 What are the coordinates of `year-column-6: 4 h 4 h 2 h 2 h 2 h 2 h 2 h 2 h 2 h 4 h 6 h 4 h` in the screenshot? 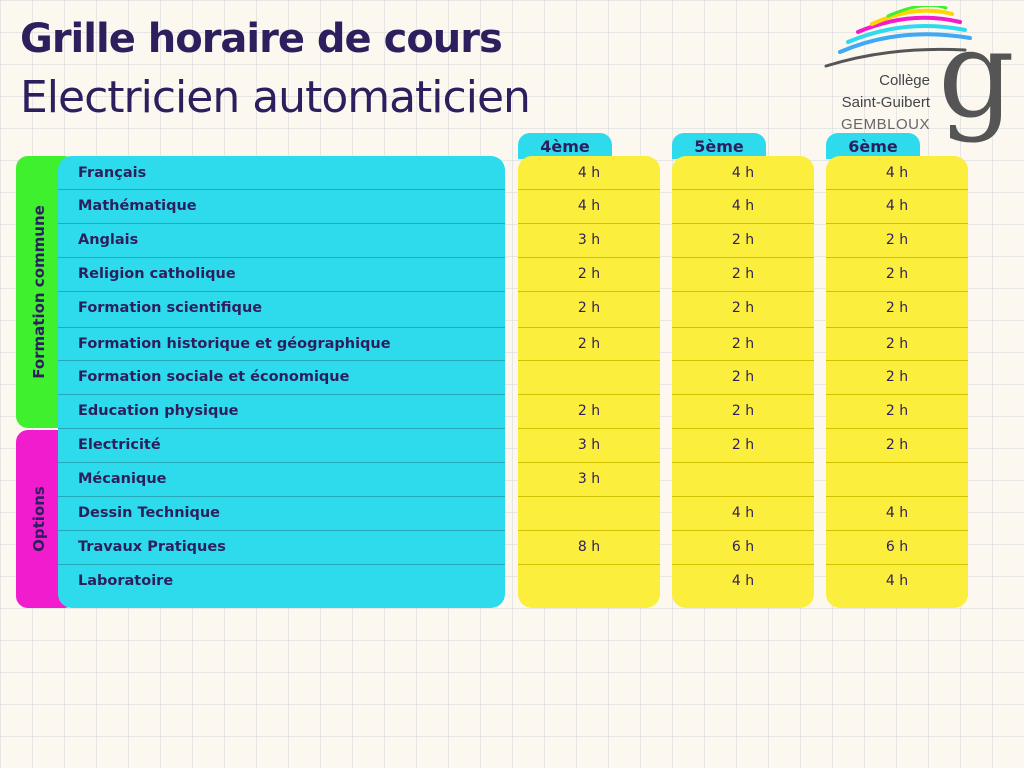 It's located at (897, 382).